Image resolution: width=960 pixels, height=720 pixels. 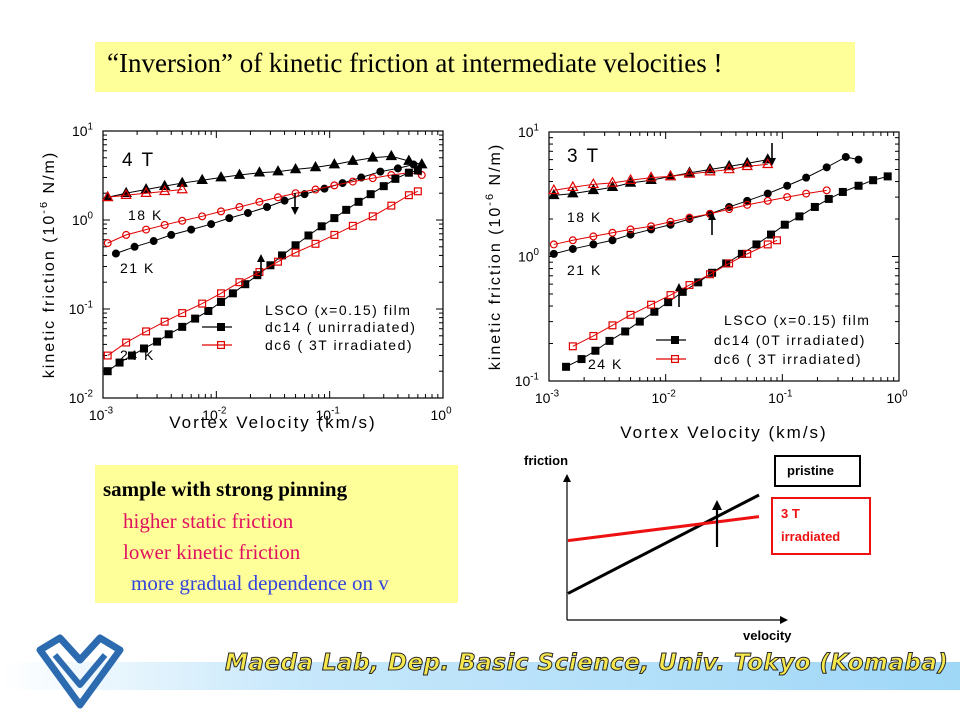 I want to click on temperature-label: 24 K, so click(x=605, y=364).